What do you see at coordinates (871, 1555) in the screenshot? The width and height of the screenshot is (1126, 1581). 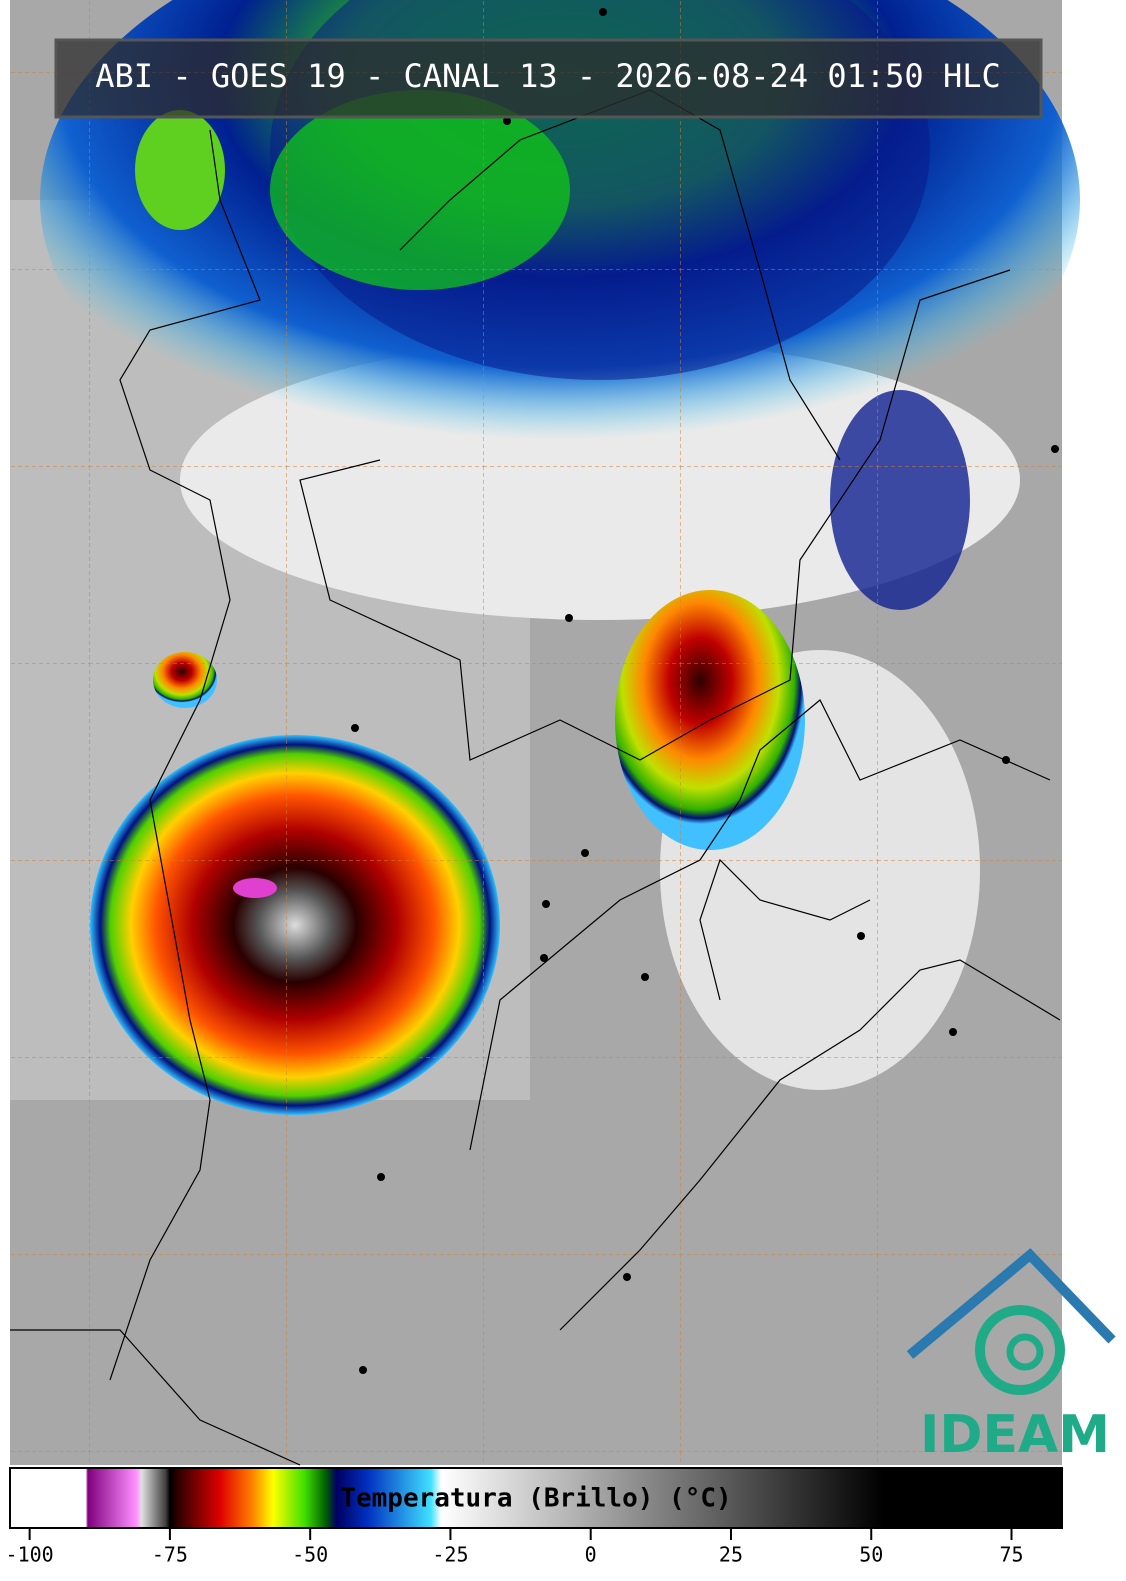 I see `tick-label: 50` at bounding box center [871, 1555].